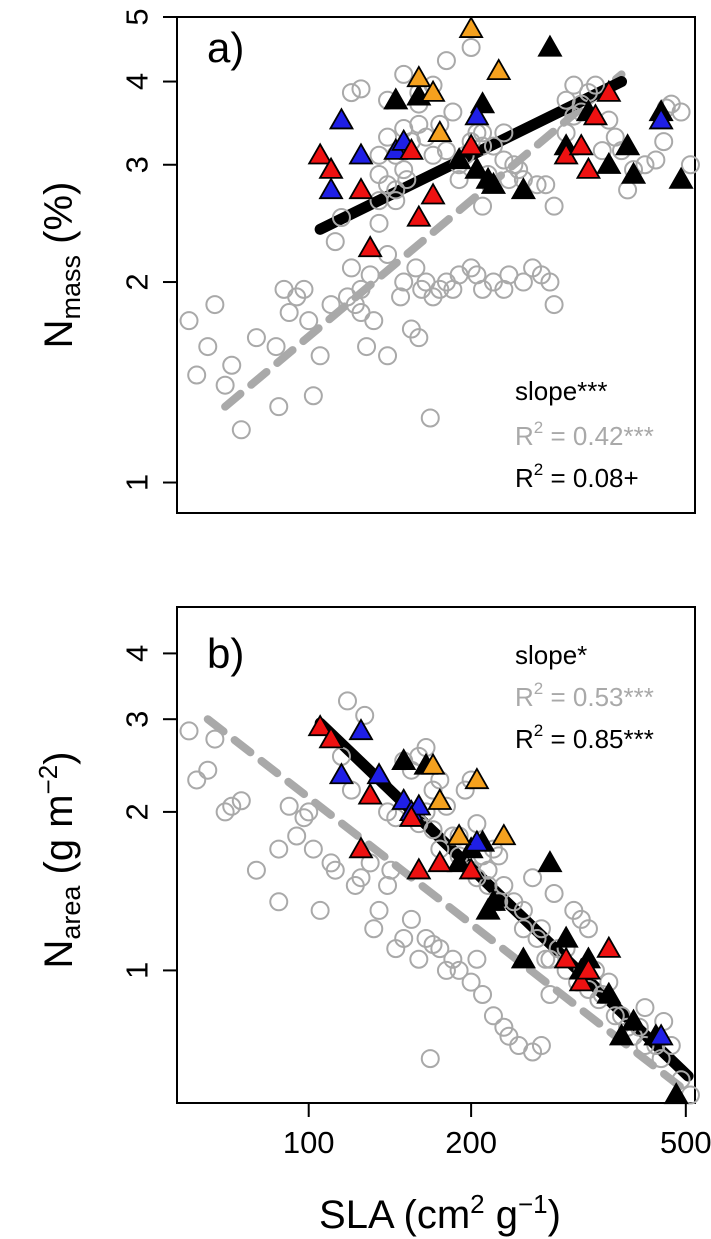 Image resolution: width=711 pixels, height=1239 pixels. What do you see at coordinates (524, 739) in the screenshot?
I see `panel-b-r2-black-prefix: R` at bounding box center [524, 739].